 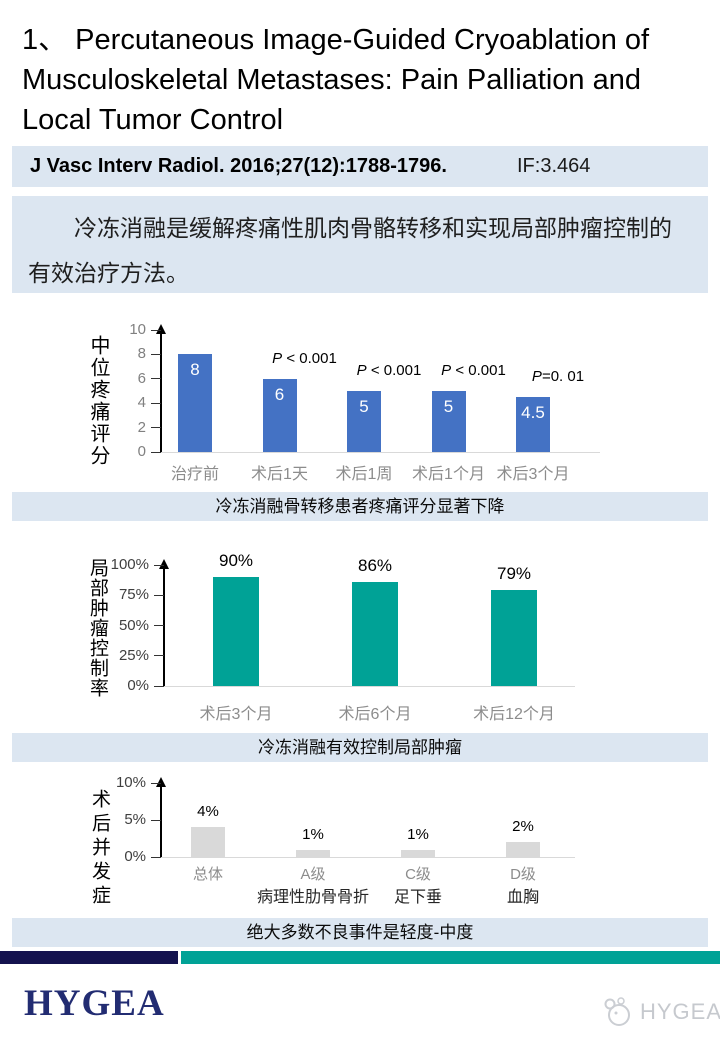 I want to click on axis-tick-label: 75%, so click(x=133, y=595).